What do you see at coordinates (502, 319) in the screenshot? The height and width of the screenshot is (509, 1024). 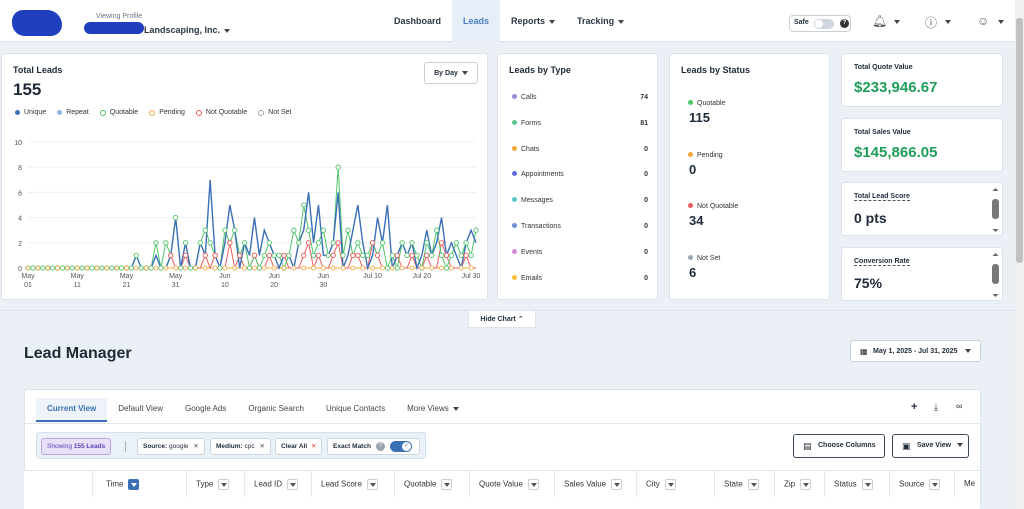 I see `hide-chart-button: Hide Chart ⌃` at bounding box center [502, 319].